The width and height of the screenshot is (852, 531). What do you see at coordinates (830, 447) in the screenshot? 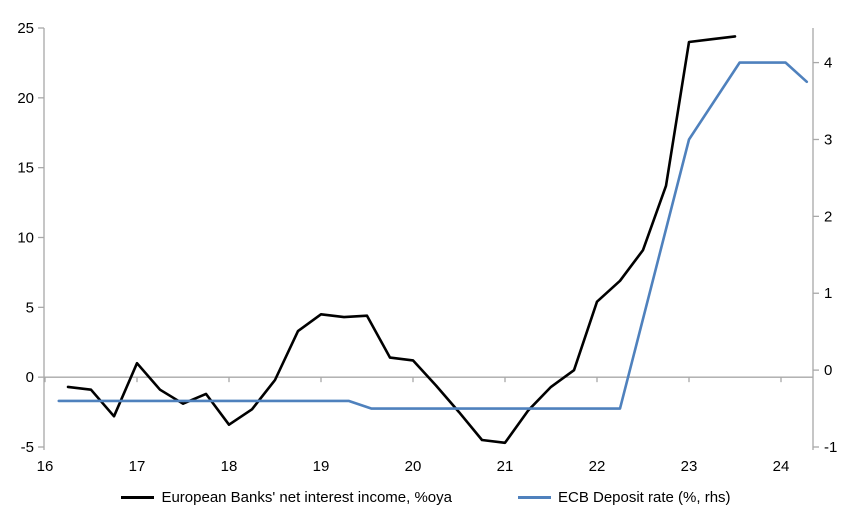
I see `y-right-tick-label: -1` at bounding box center [830, 447].